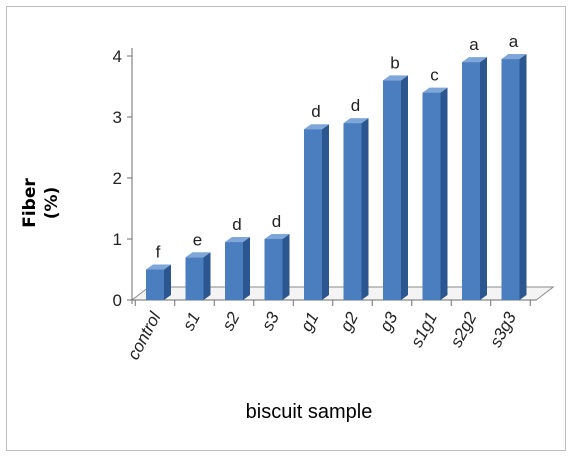 This screenshot has height=457, width=574. I want to click on bar-s3g3, so click(514, 177).